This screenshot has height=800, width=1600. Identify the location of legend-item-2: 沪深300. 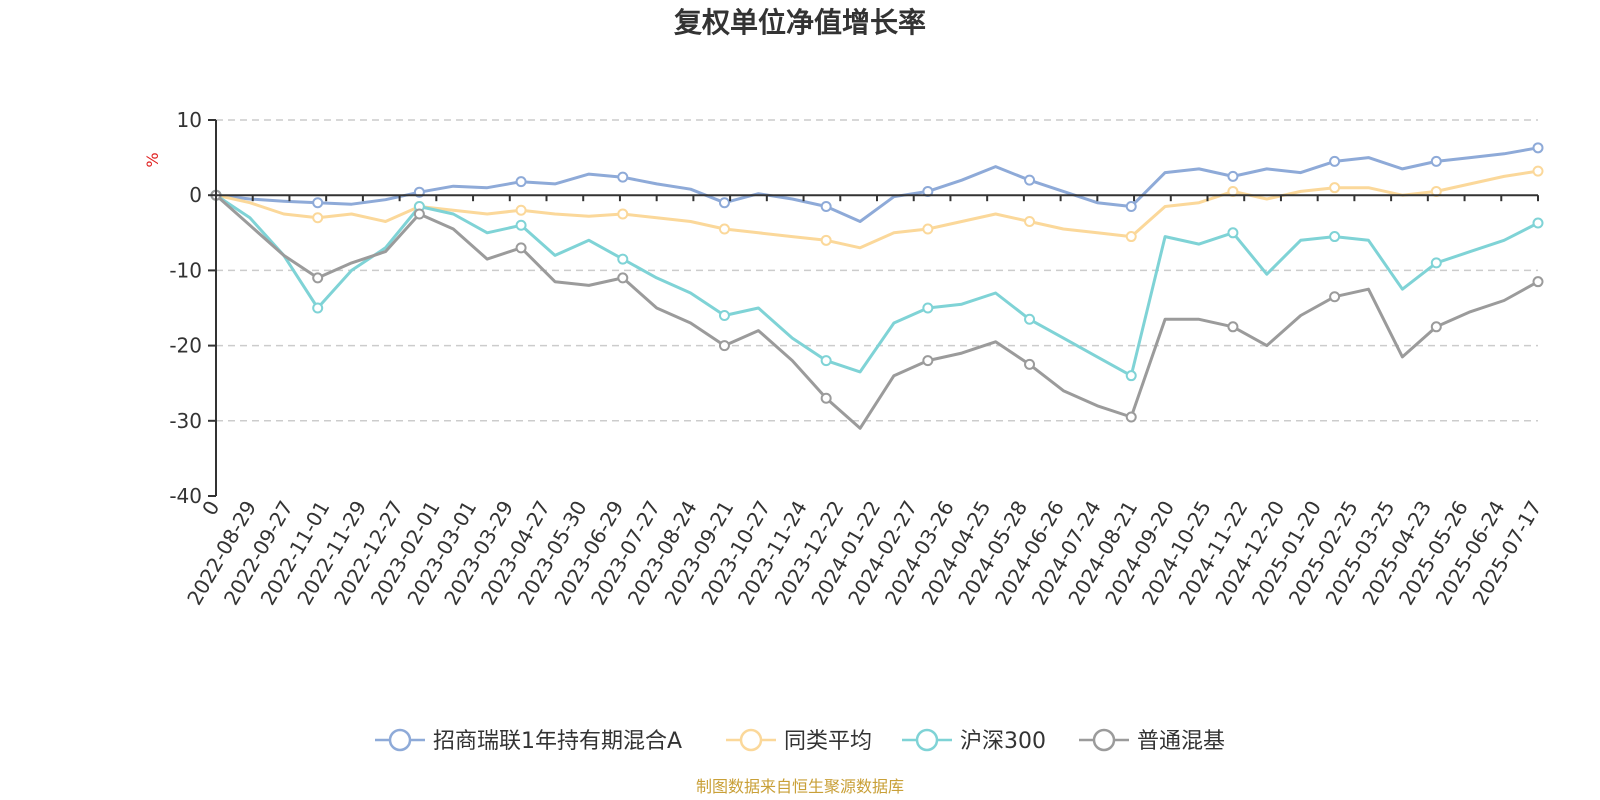
(974, 741).